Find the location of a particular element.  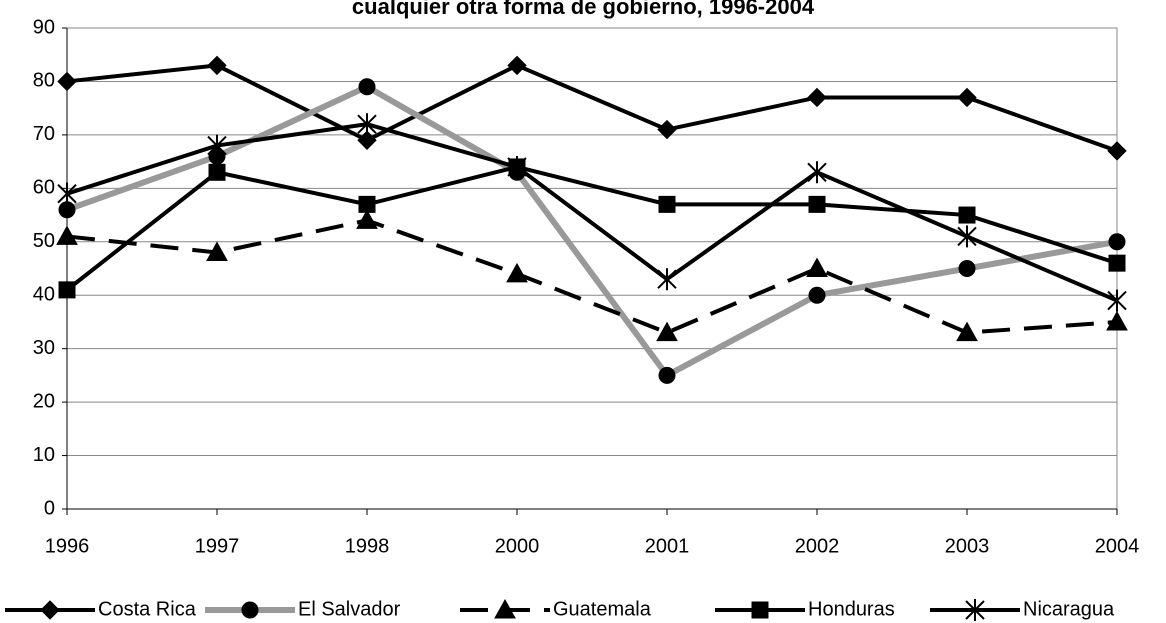

y-tick-label: 20 is located at coordinates (44, 401).